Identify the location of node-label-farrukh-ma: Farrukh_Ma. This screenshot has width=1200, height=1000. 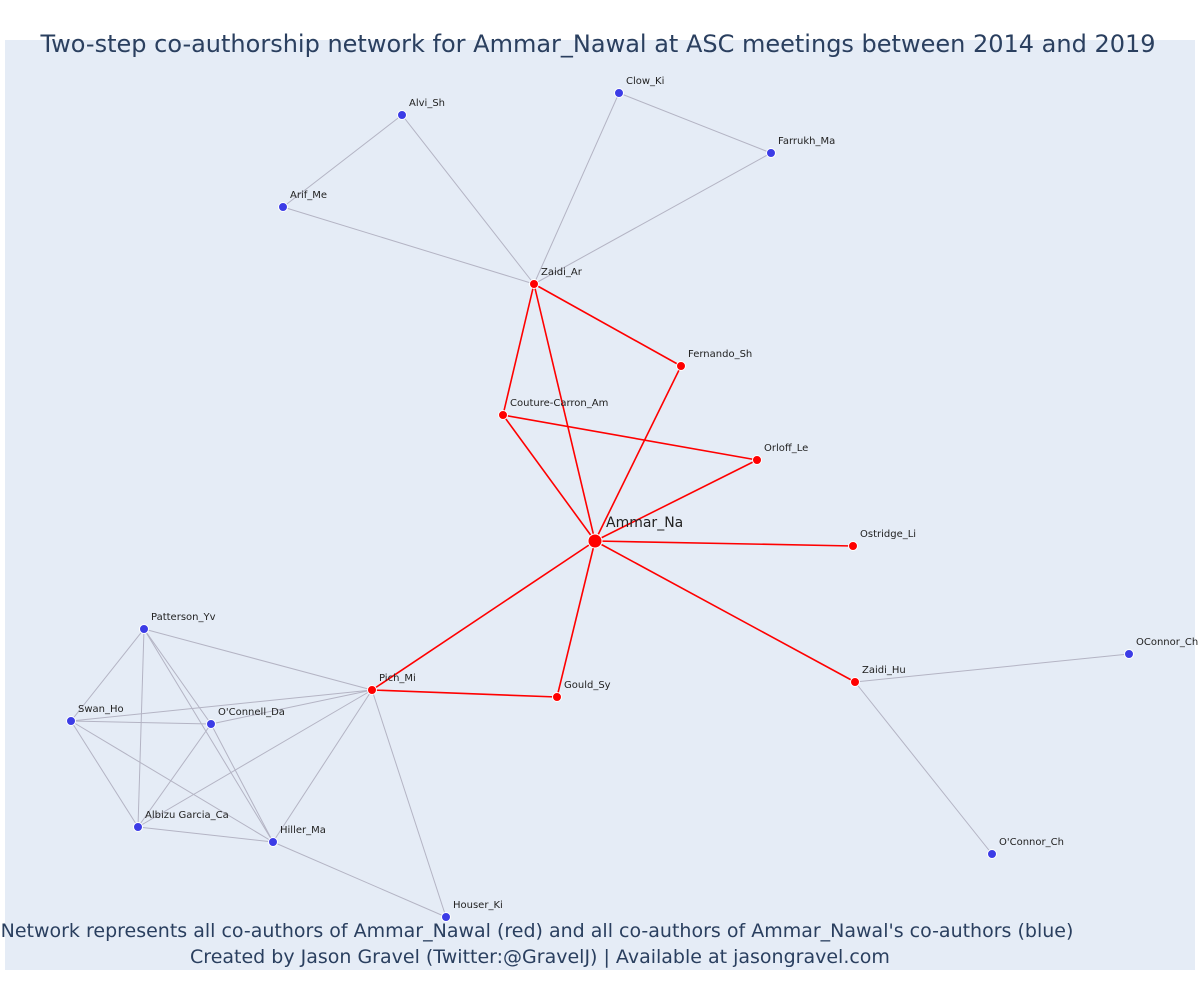
(806, 141).